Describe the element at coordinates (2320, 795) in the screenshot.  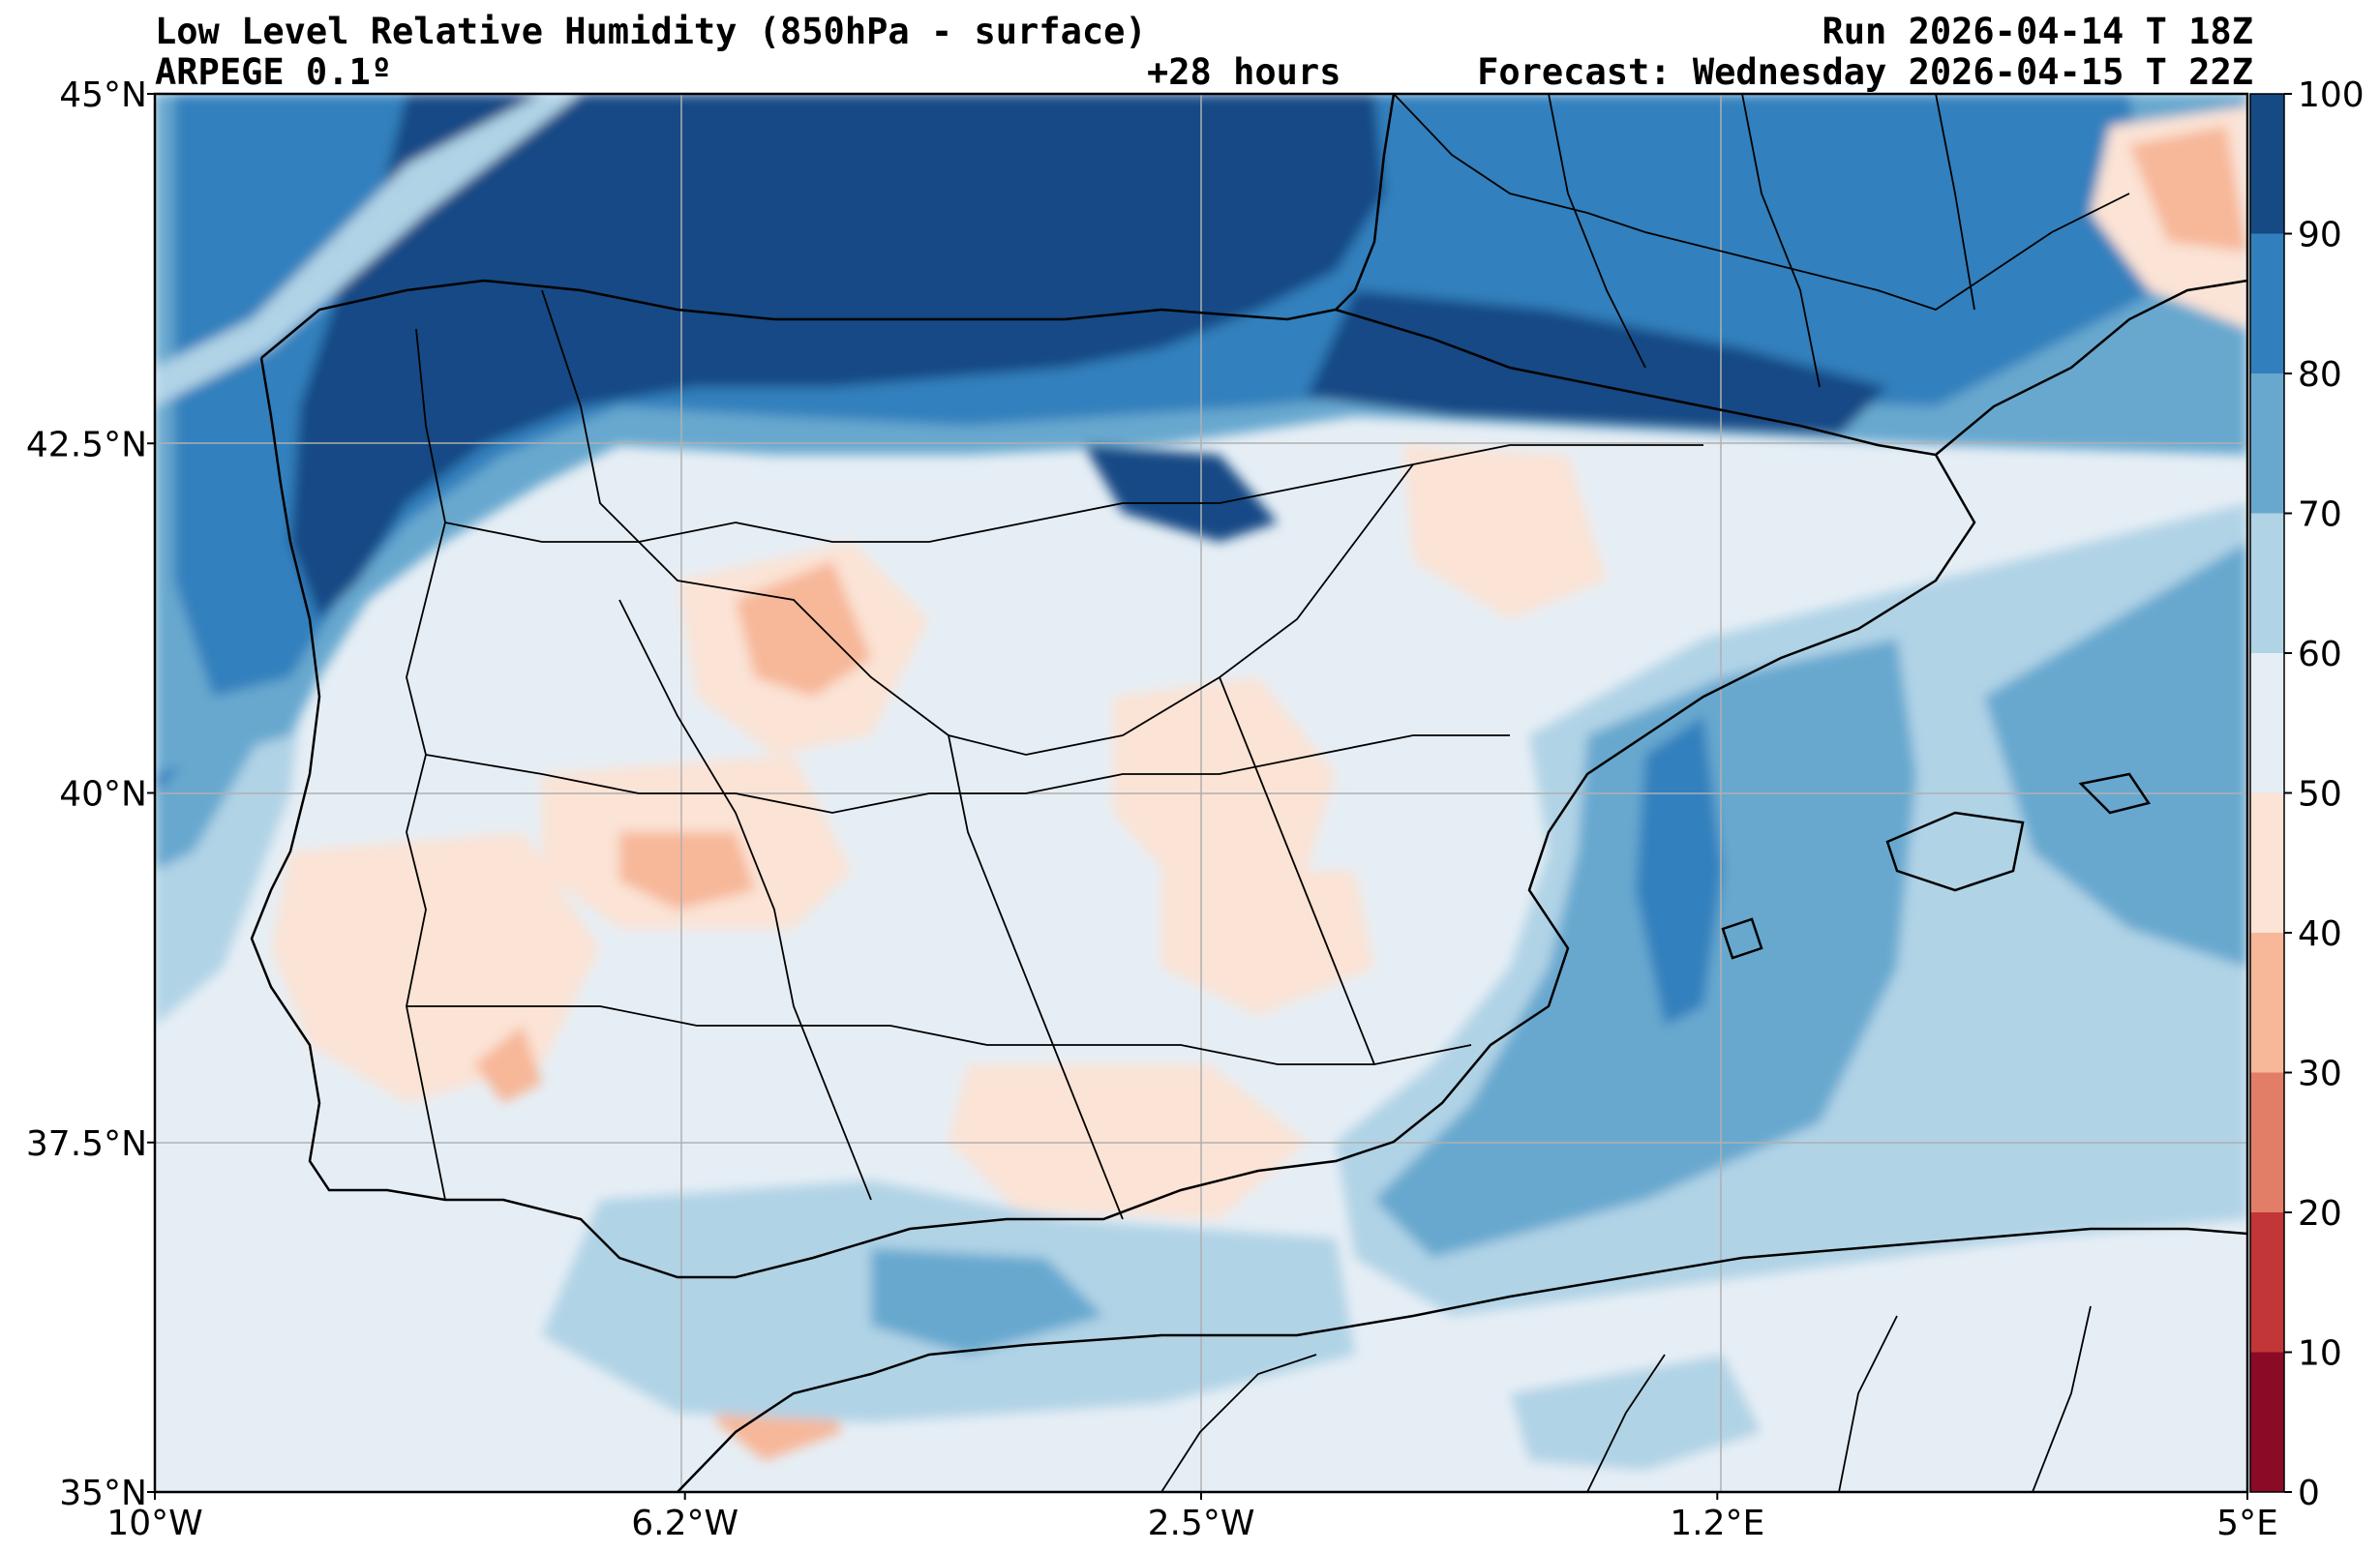
I see `colorbar-tick-label: 50` at that location.